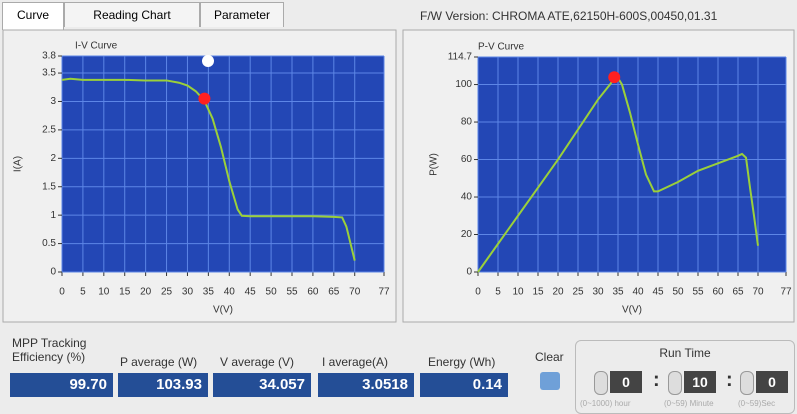 The image size is (797, 414). Describe the element at coordinates (49, 350) in the screenshot. I see `readout-label: MPP Tracking Efficiency (%)` at that location.